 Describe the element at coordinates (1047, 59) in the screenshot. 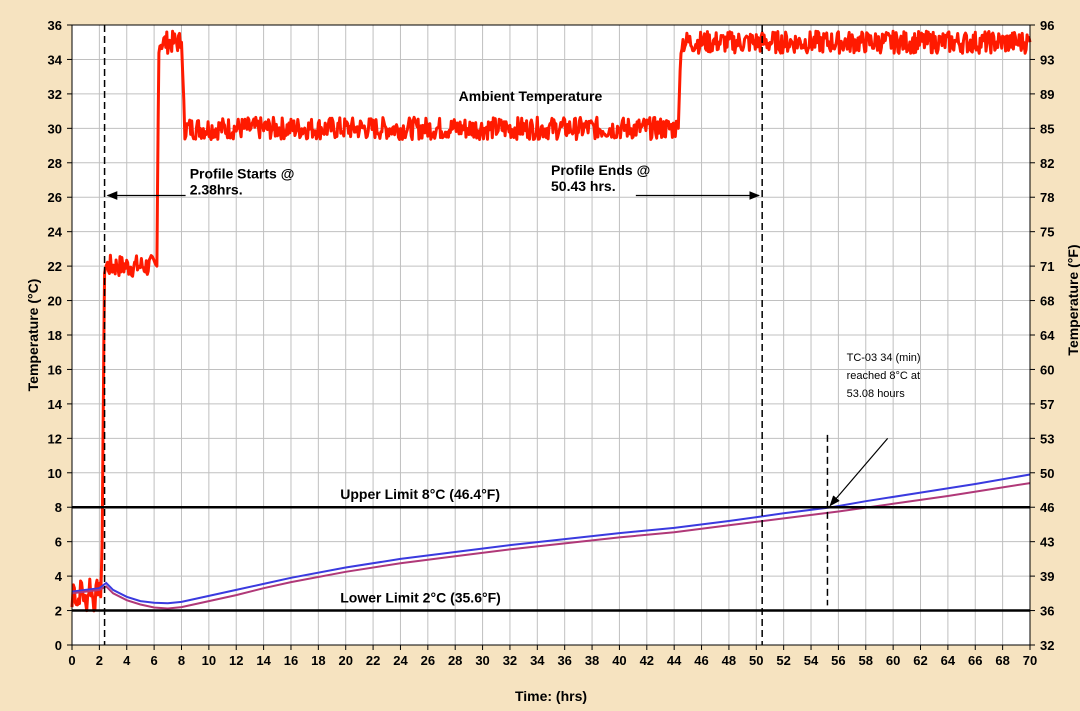

I see `y-tick-label-right: 93` at that location.